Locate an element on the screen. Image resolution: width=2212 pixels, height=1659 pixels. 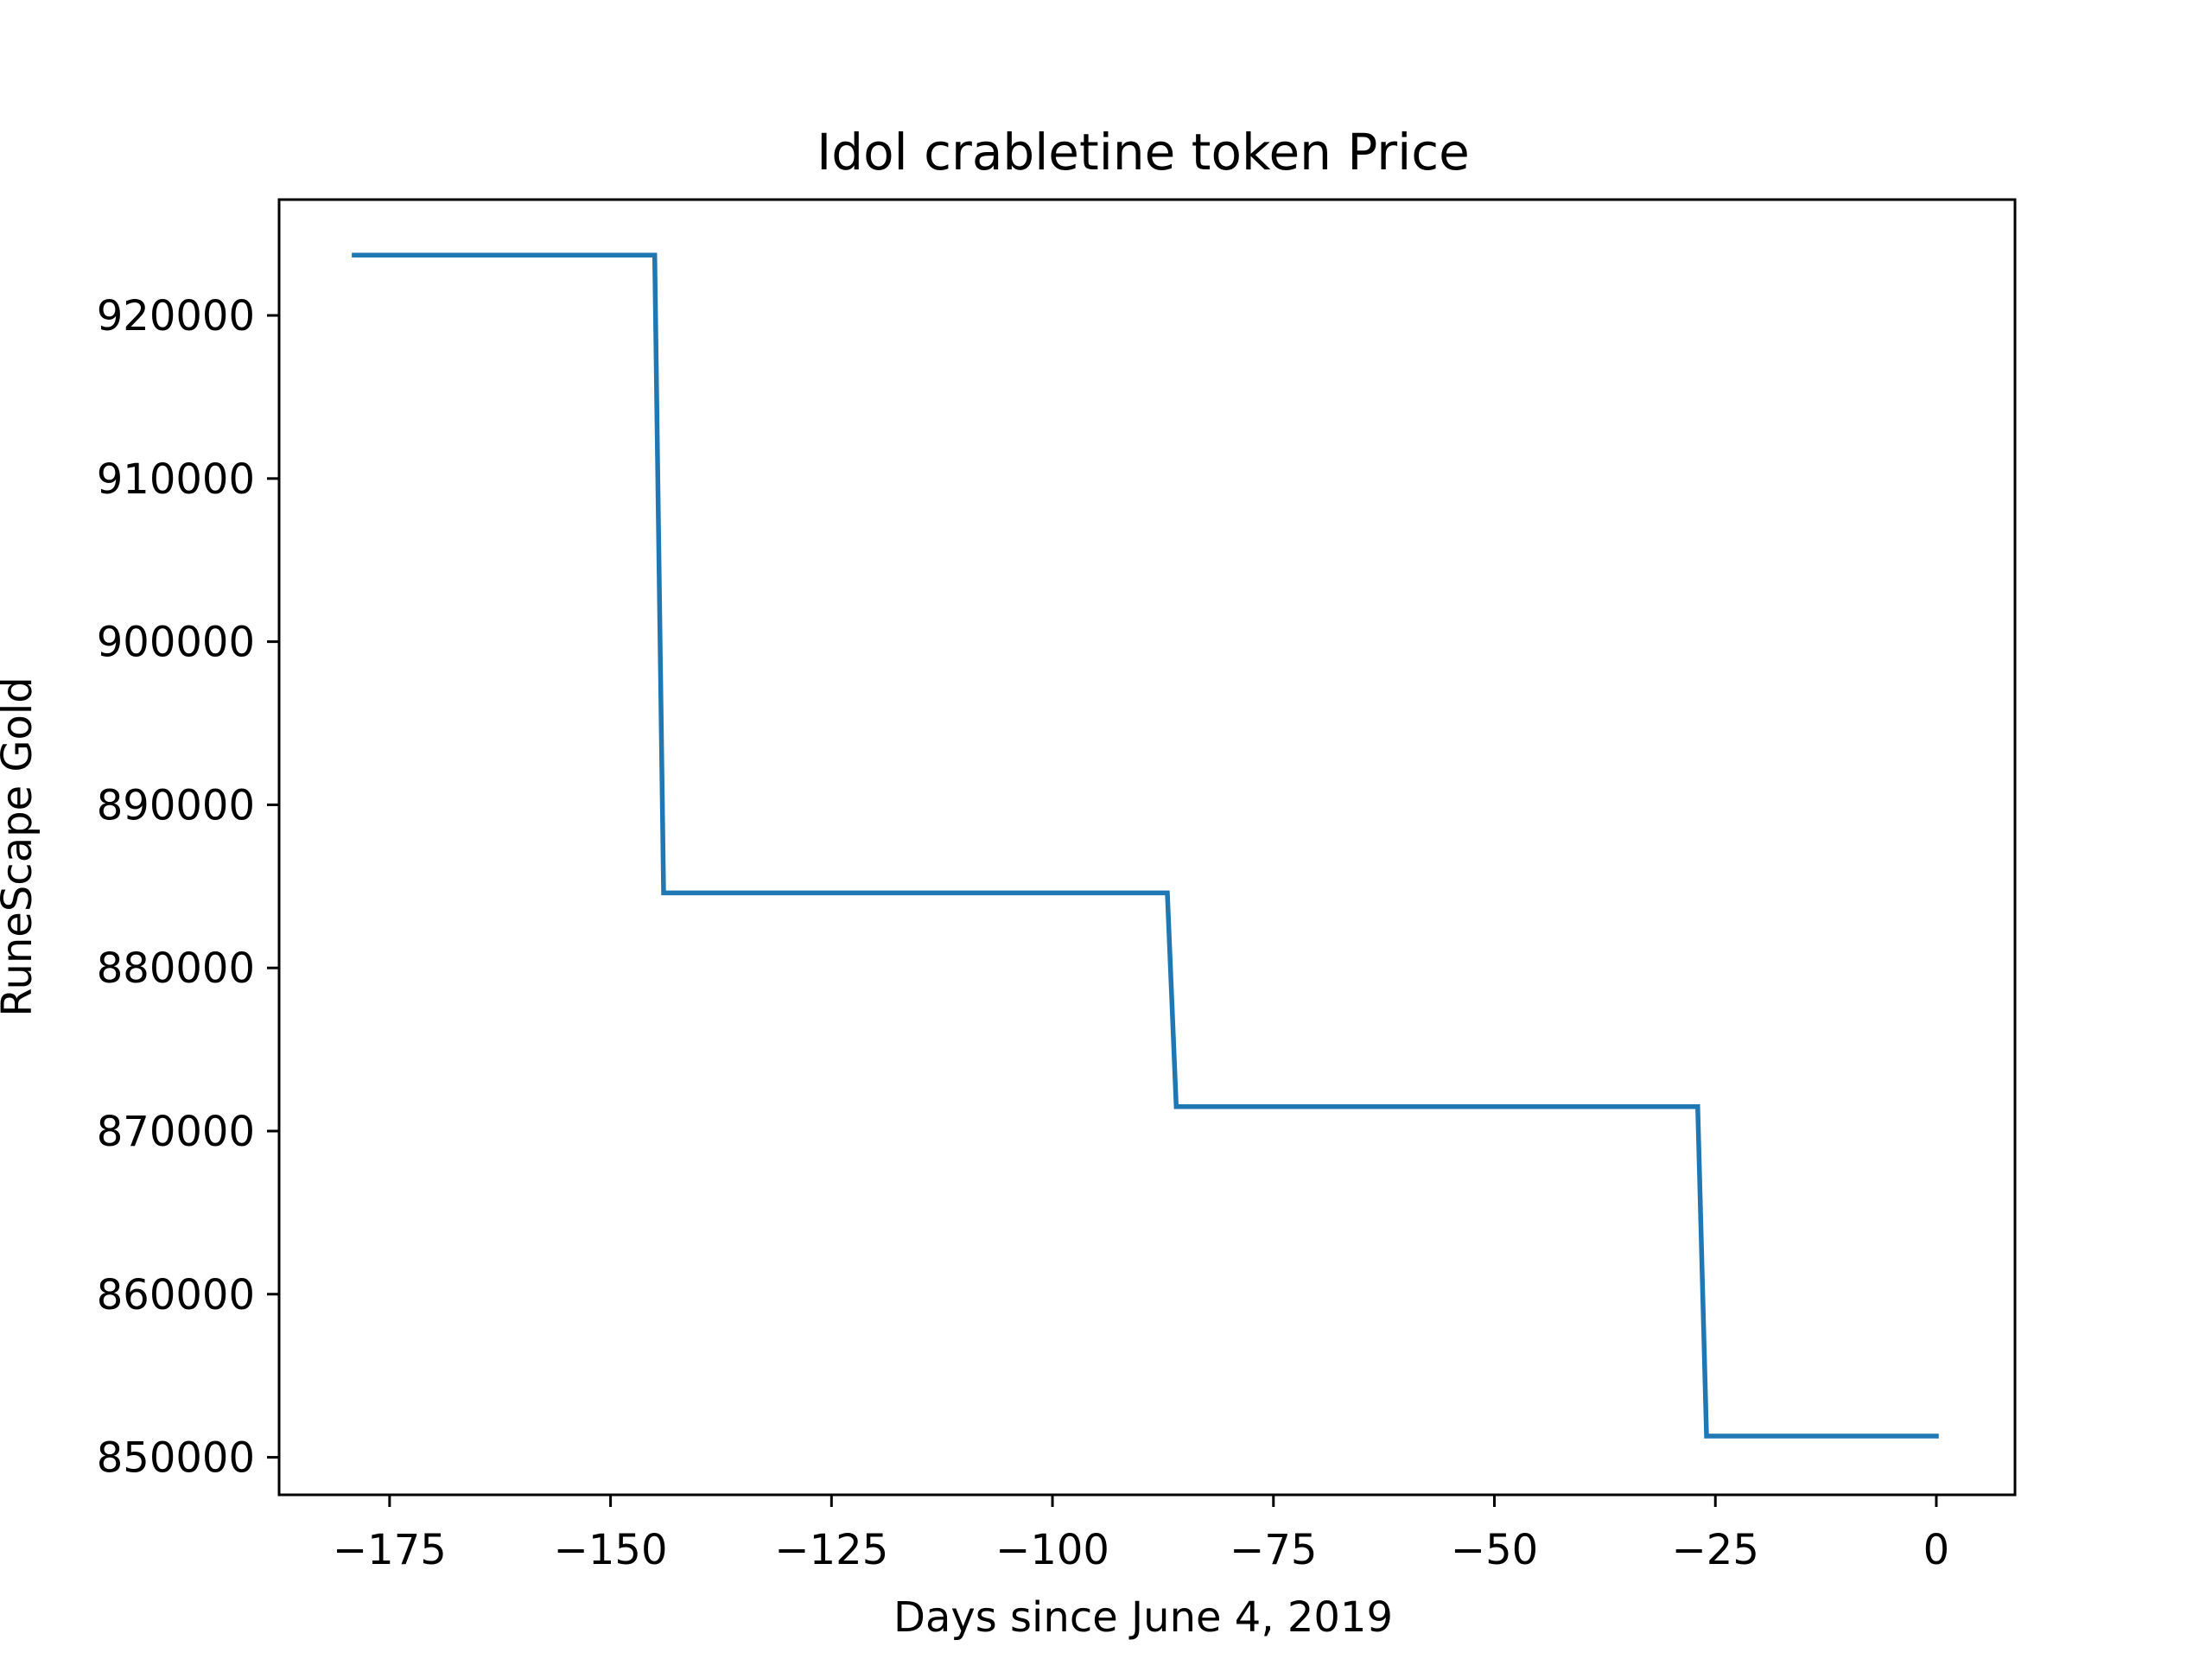
x-axis: −175 −150 −125 −100 −75 −50 −25 0 is located at coordinates (1141, 1534).